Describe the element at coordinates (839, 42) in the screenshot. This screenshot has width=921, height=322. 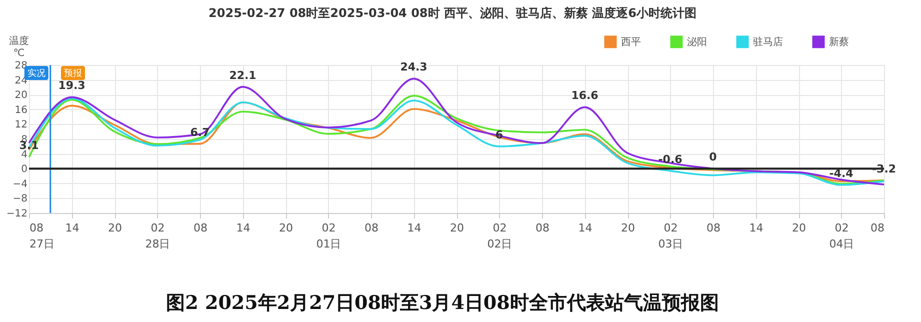
I see `legend-label: 新蔡` at that location.